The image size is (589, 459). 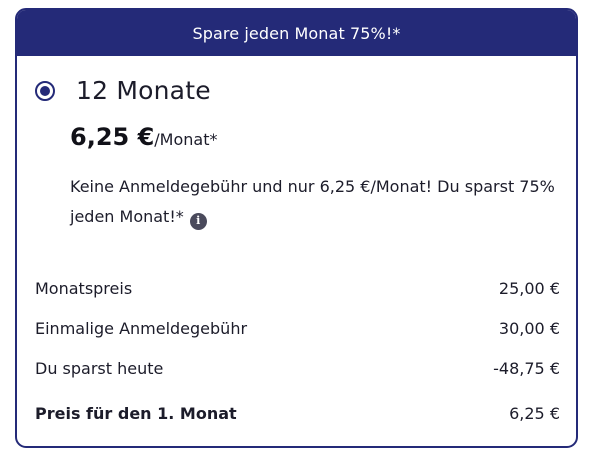 I want to click on plan-radio-button, so click(x=45, y=90).